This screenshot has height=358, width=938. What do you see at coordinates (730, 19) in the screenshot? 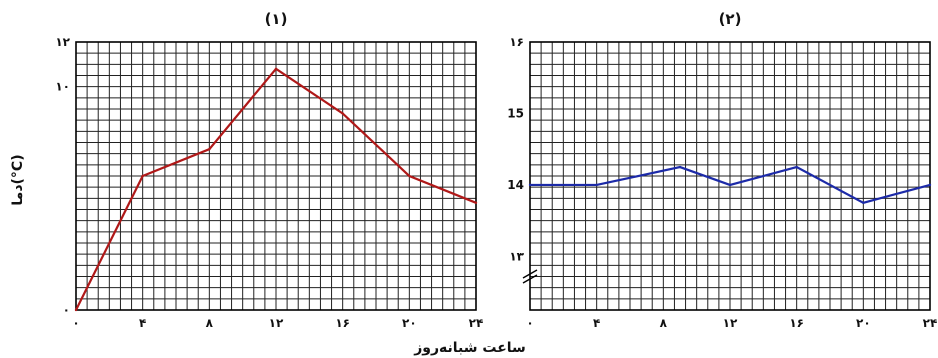
I see `chart-title-2: (۲)` at bounding box center [730, 19].